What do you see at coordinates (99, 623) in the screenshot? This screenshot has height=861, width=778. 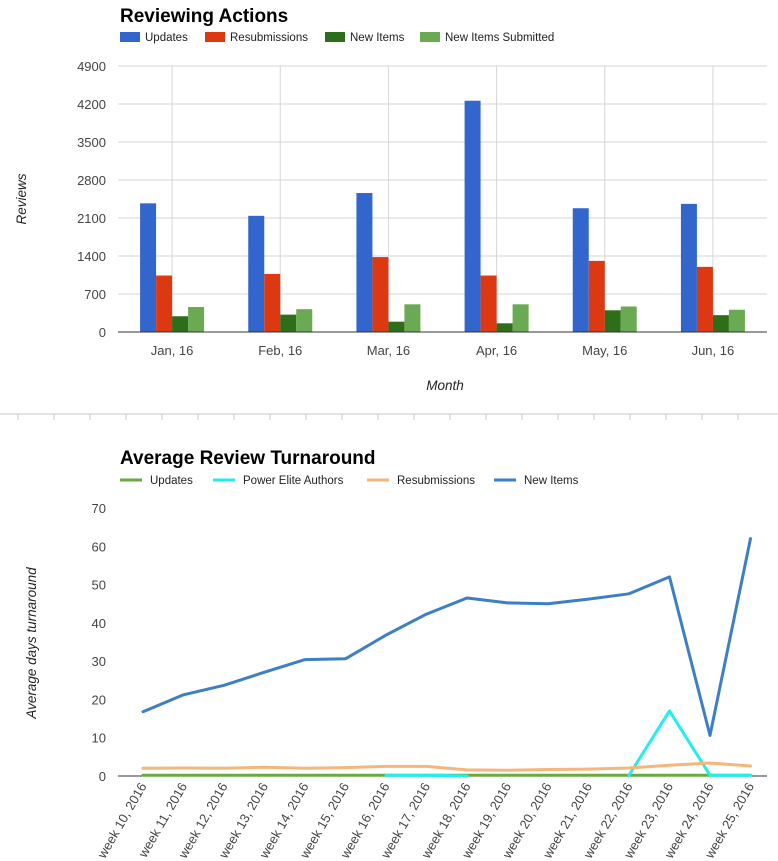 I see `y-tick-label: 40` at bounding box center [99, 623].